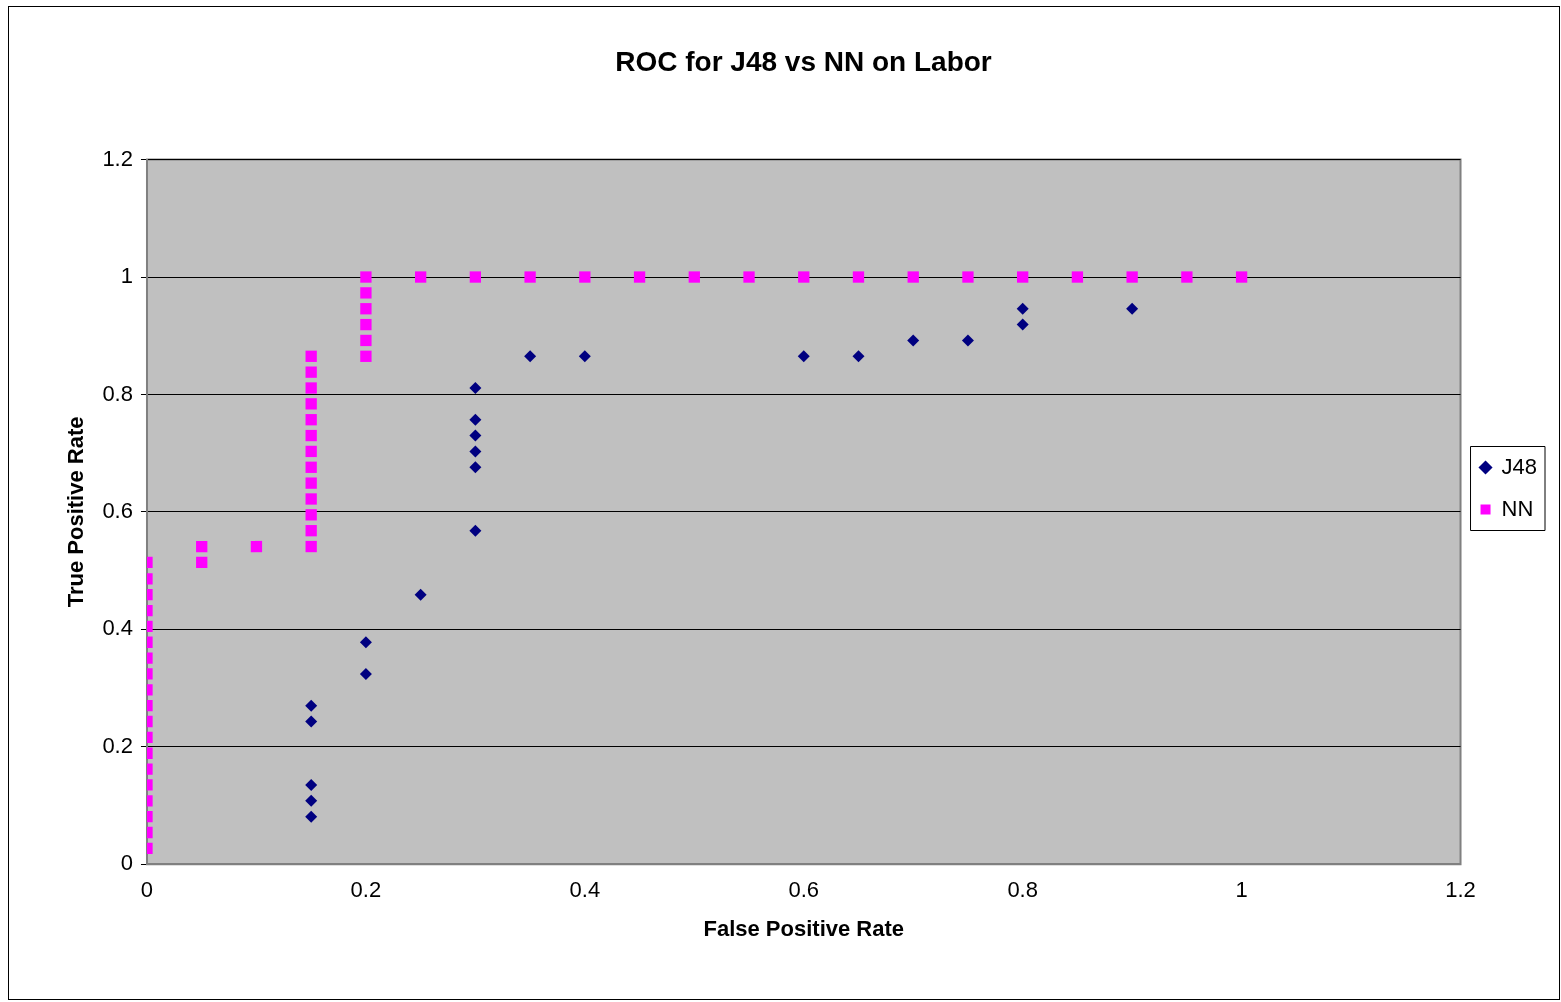 This screenshot has width=1561, height=1002. Describe the element at coordinates (147, 890) in the screenshot. I see `x-tick-label: 0` at that location.